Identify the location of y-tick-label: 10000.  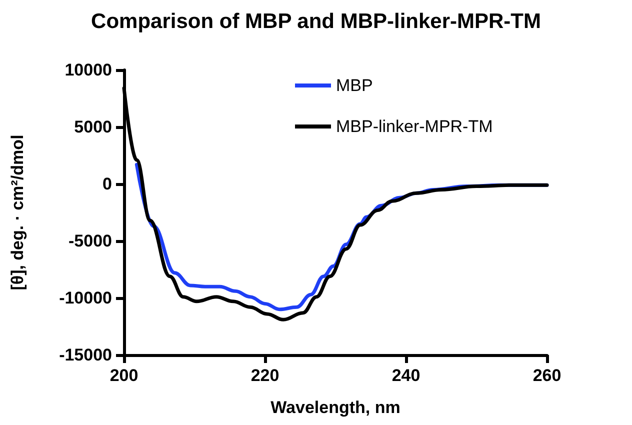
(88, 70).